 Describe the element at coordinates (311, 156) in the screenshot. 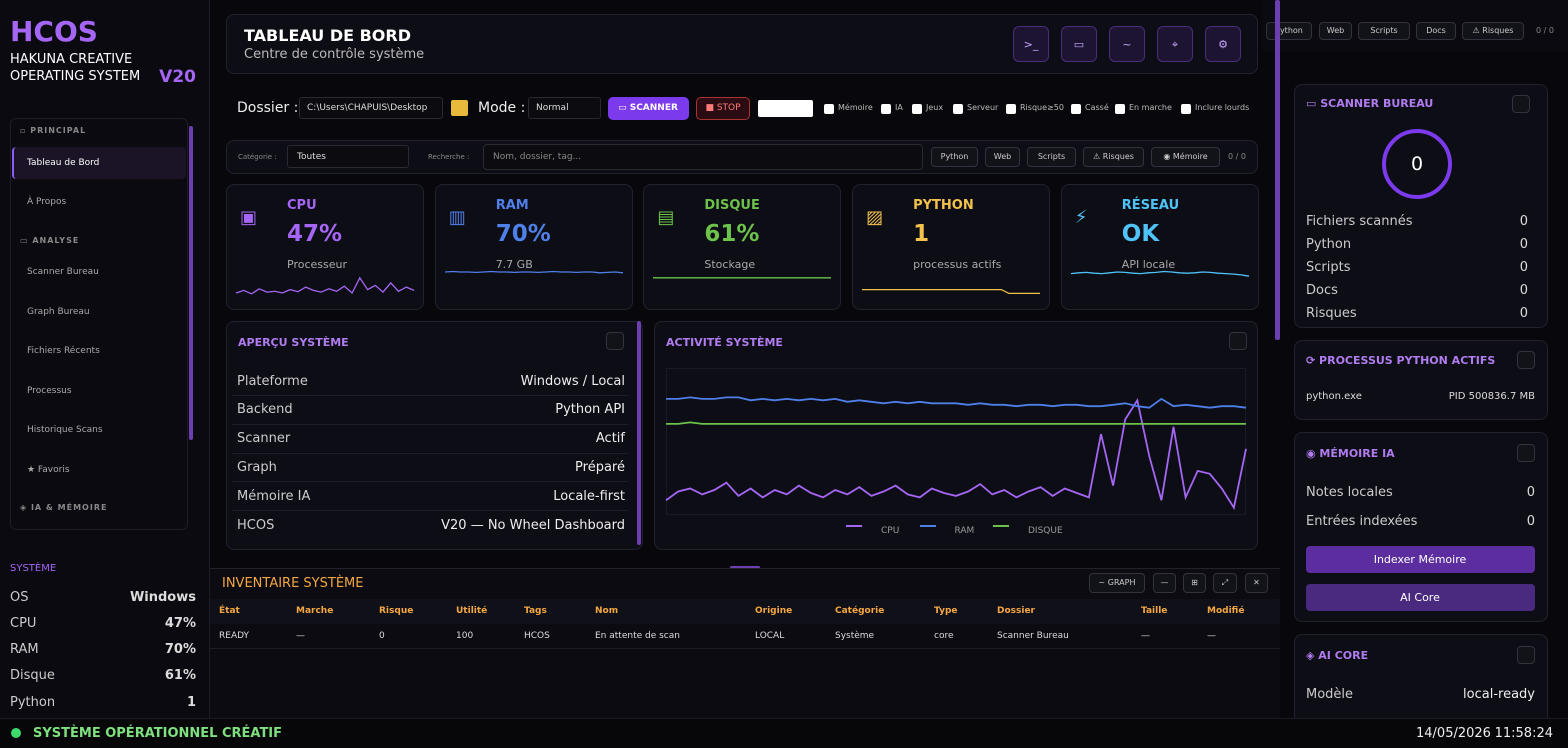

I see `category-value: Toutes` at that location.